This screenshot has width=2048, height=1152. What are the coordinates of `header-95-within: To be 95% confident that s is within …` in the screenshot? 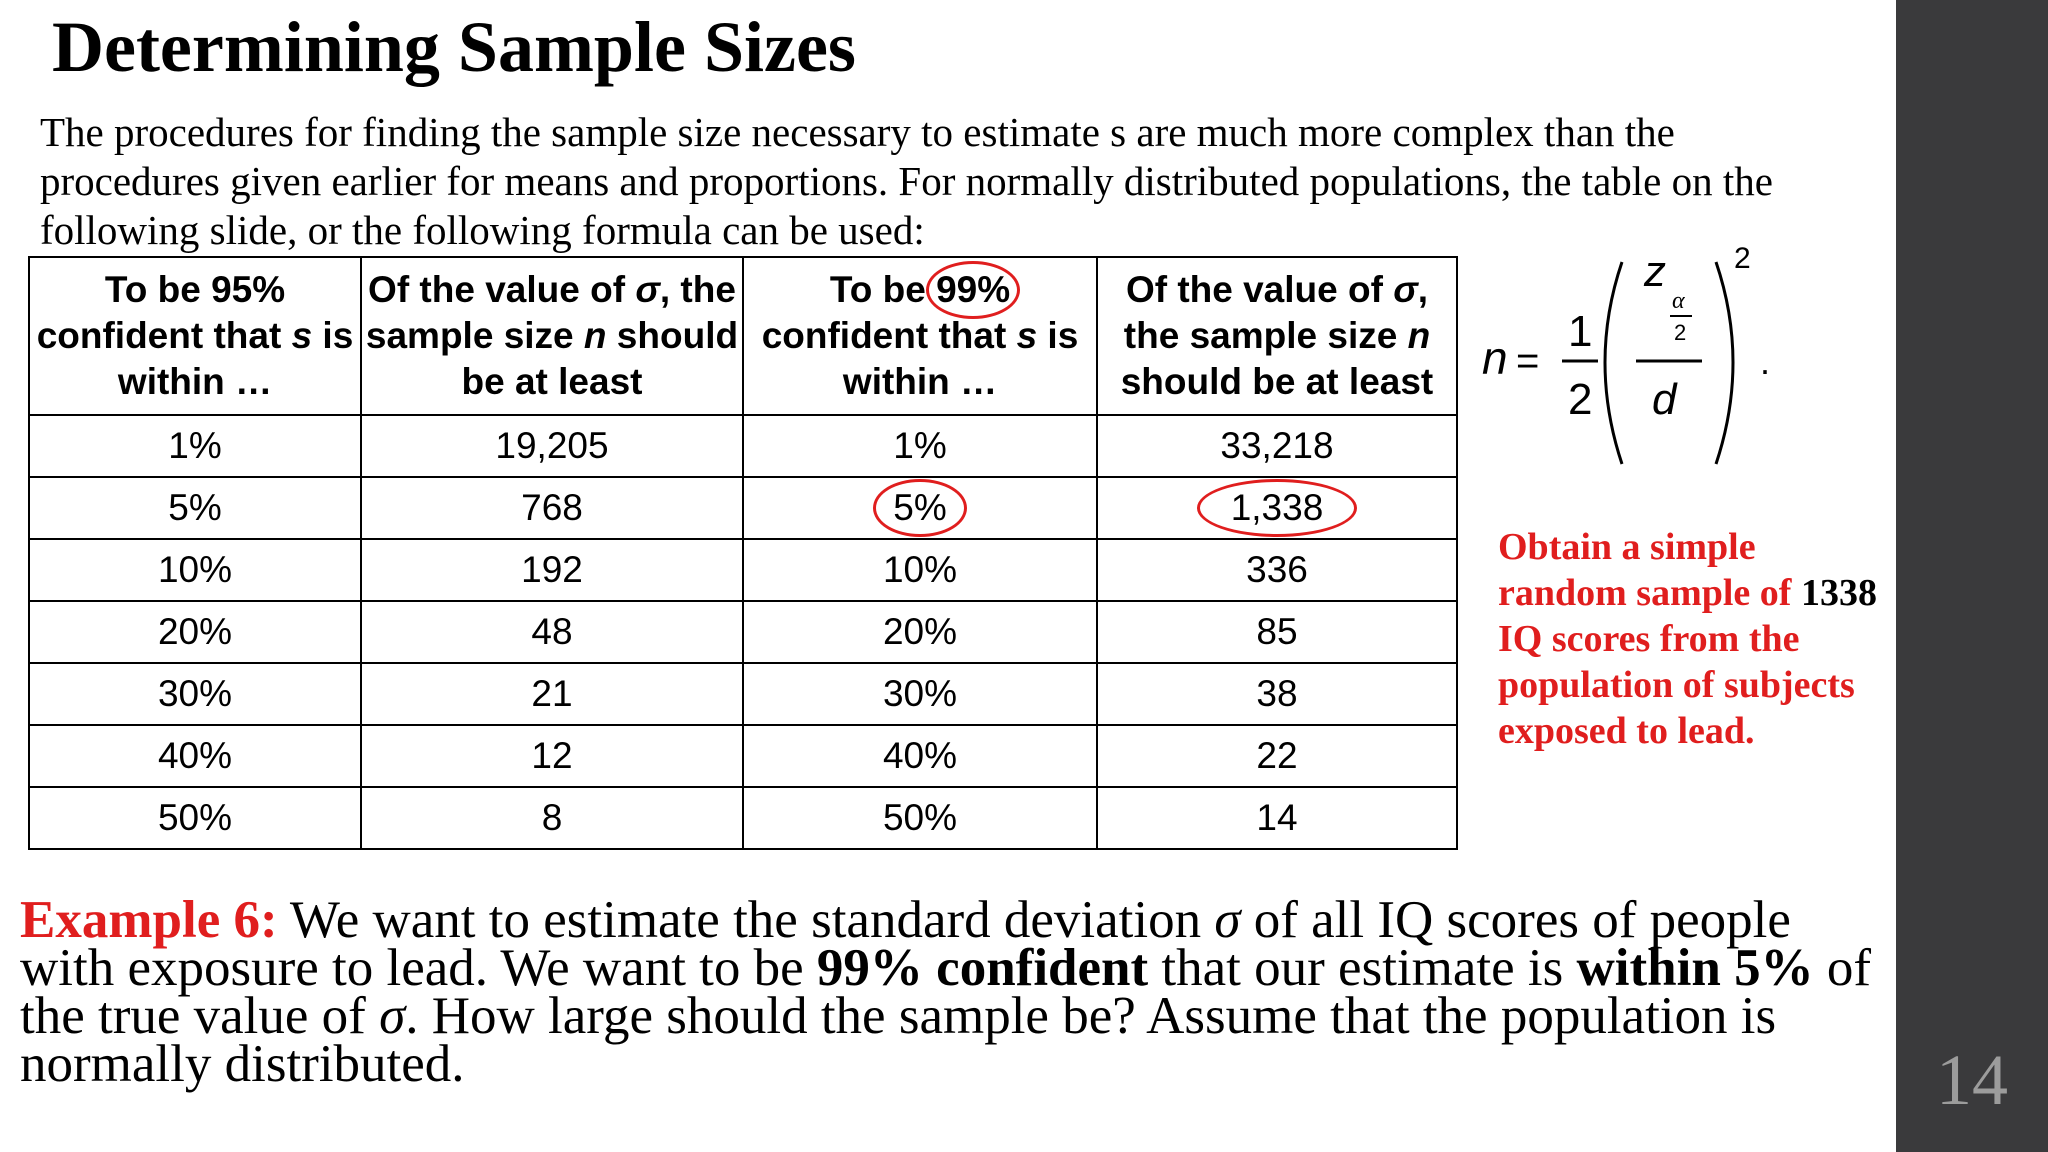 It's located at (195, 336).